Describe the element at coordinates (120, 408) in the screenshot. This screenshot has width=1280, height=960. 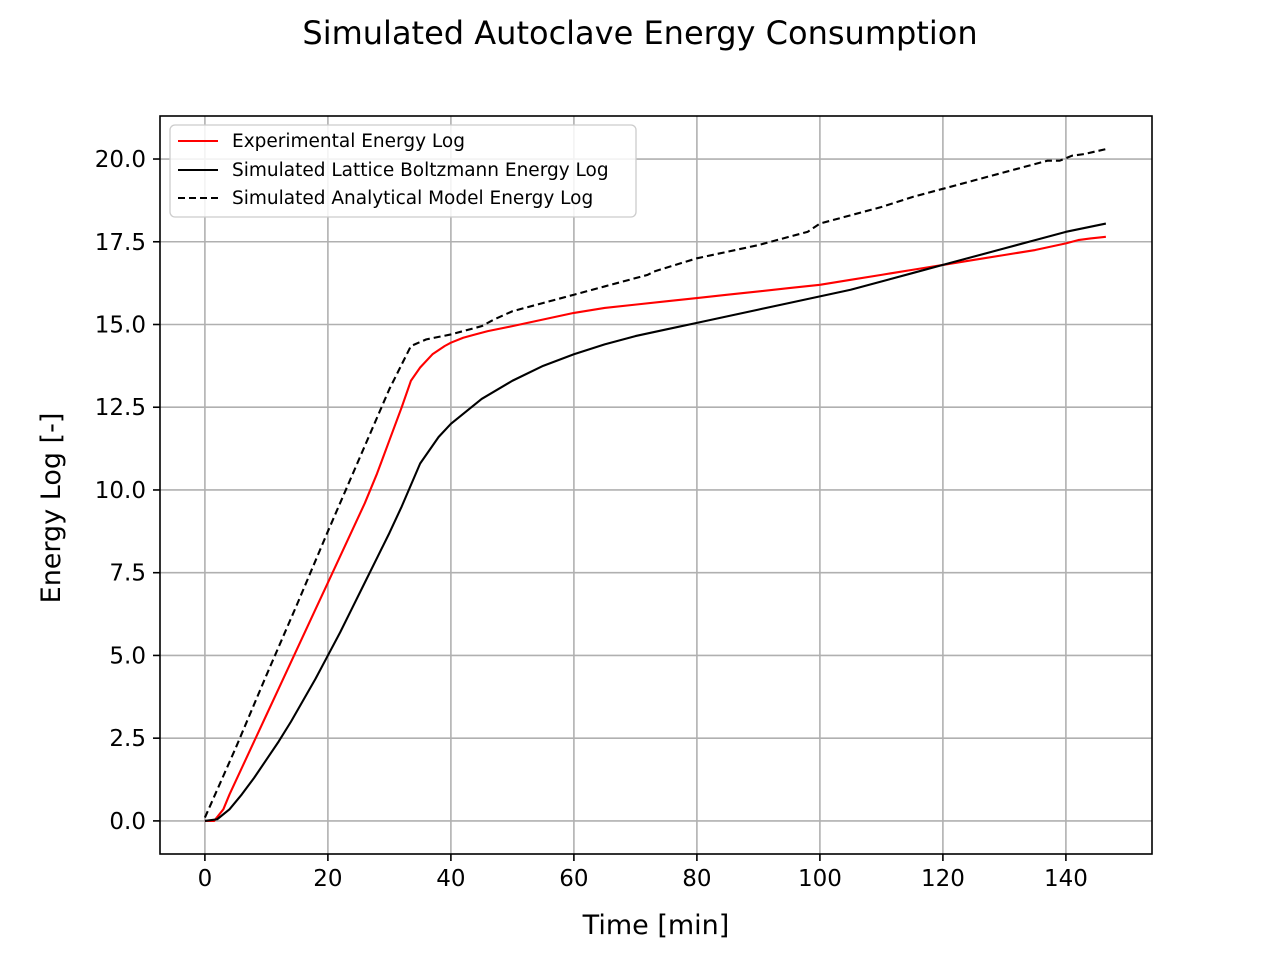
I see `y-tick-label: 12.5` at that location.